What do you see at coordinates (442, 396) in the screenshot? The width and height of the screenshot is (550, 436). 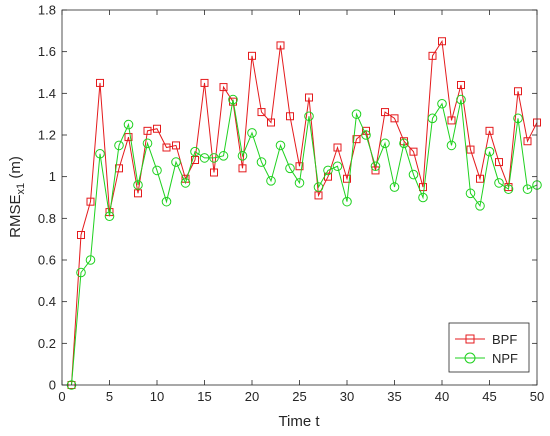 I see `x-tick-label: 40` at bounding box center [442, 396].